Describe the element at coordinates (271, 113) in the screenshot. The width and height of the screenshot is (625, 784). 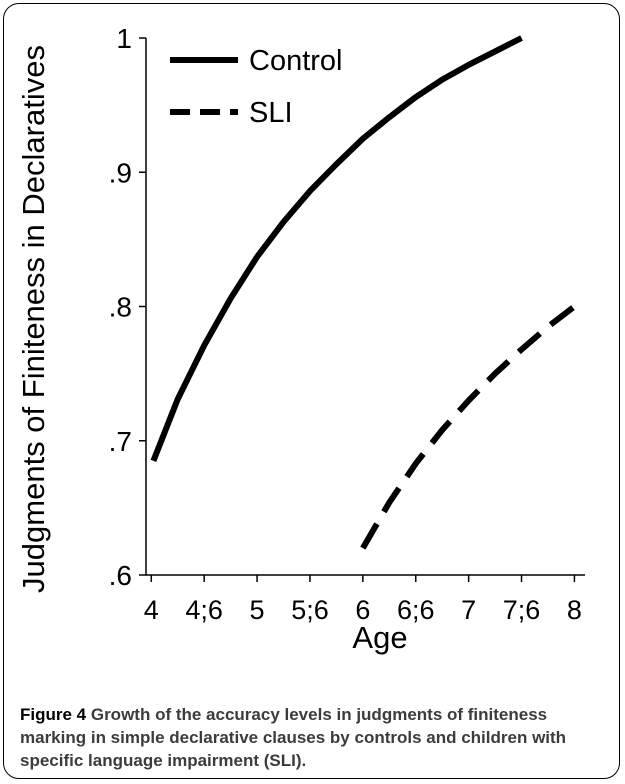
I see `legend-label-sli: SLI` at that location.